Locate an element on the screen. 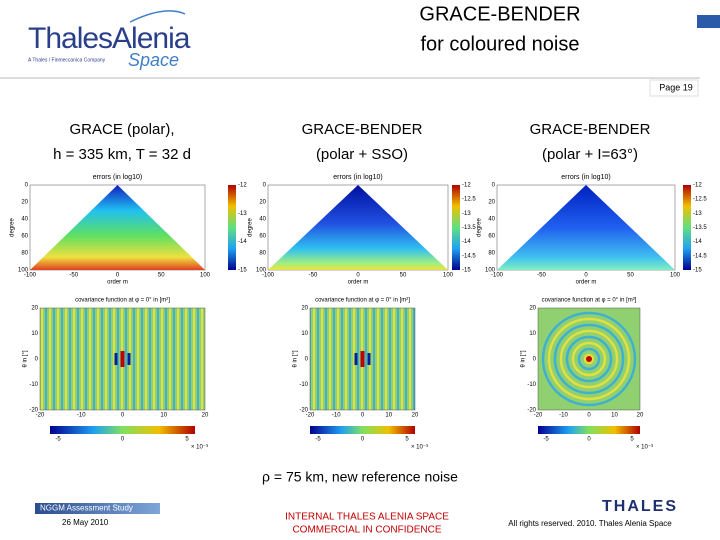 Image resolution: width=720 pixels, height=540 pixels. logo-space: Space is located at coordinates (153, 60).